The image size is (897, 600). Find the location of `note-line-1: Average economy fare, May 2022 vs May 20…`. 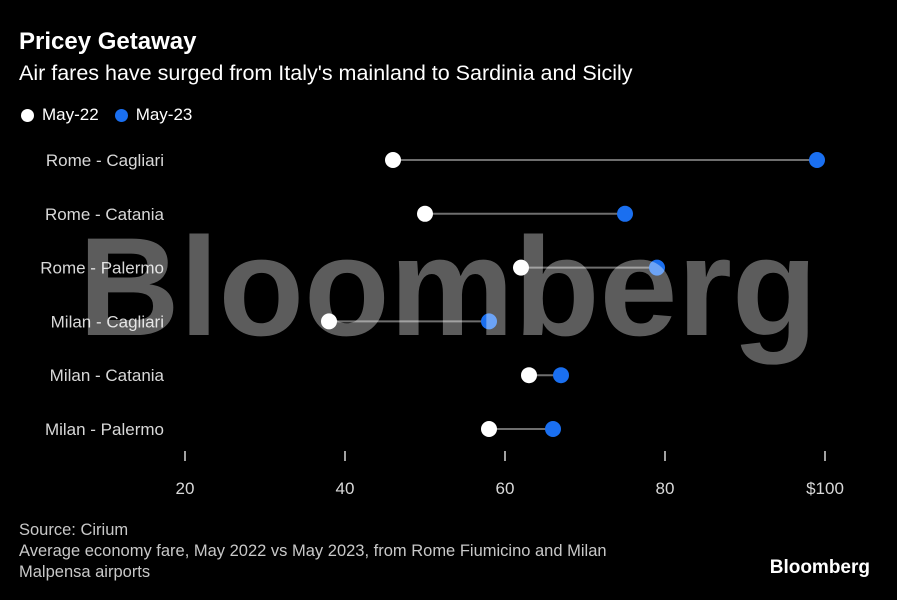

note-line-1: Average economy fare, May 2022 vs May 20… is located at coordinates (313, 551).